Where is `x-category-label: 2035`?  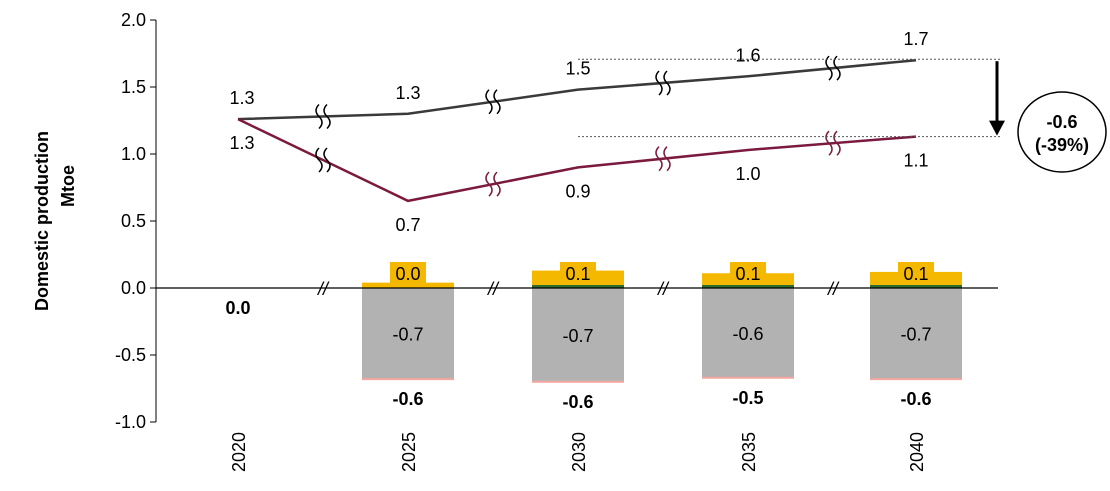
x-category-label: 2035 is located at coordinates (749, 452).